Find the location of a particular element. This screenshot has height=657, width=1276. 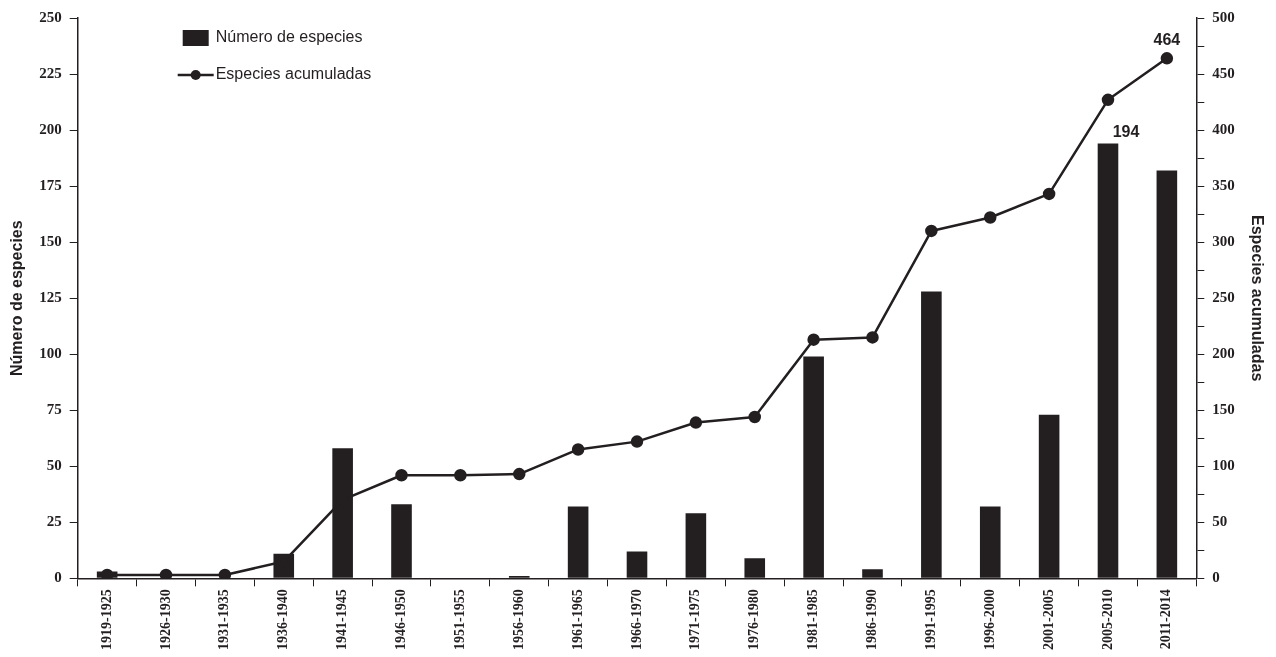

y2-tick-label: 300 is located at coordinates (1223, 241).